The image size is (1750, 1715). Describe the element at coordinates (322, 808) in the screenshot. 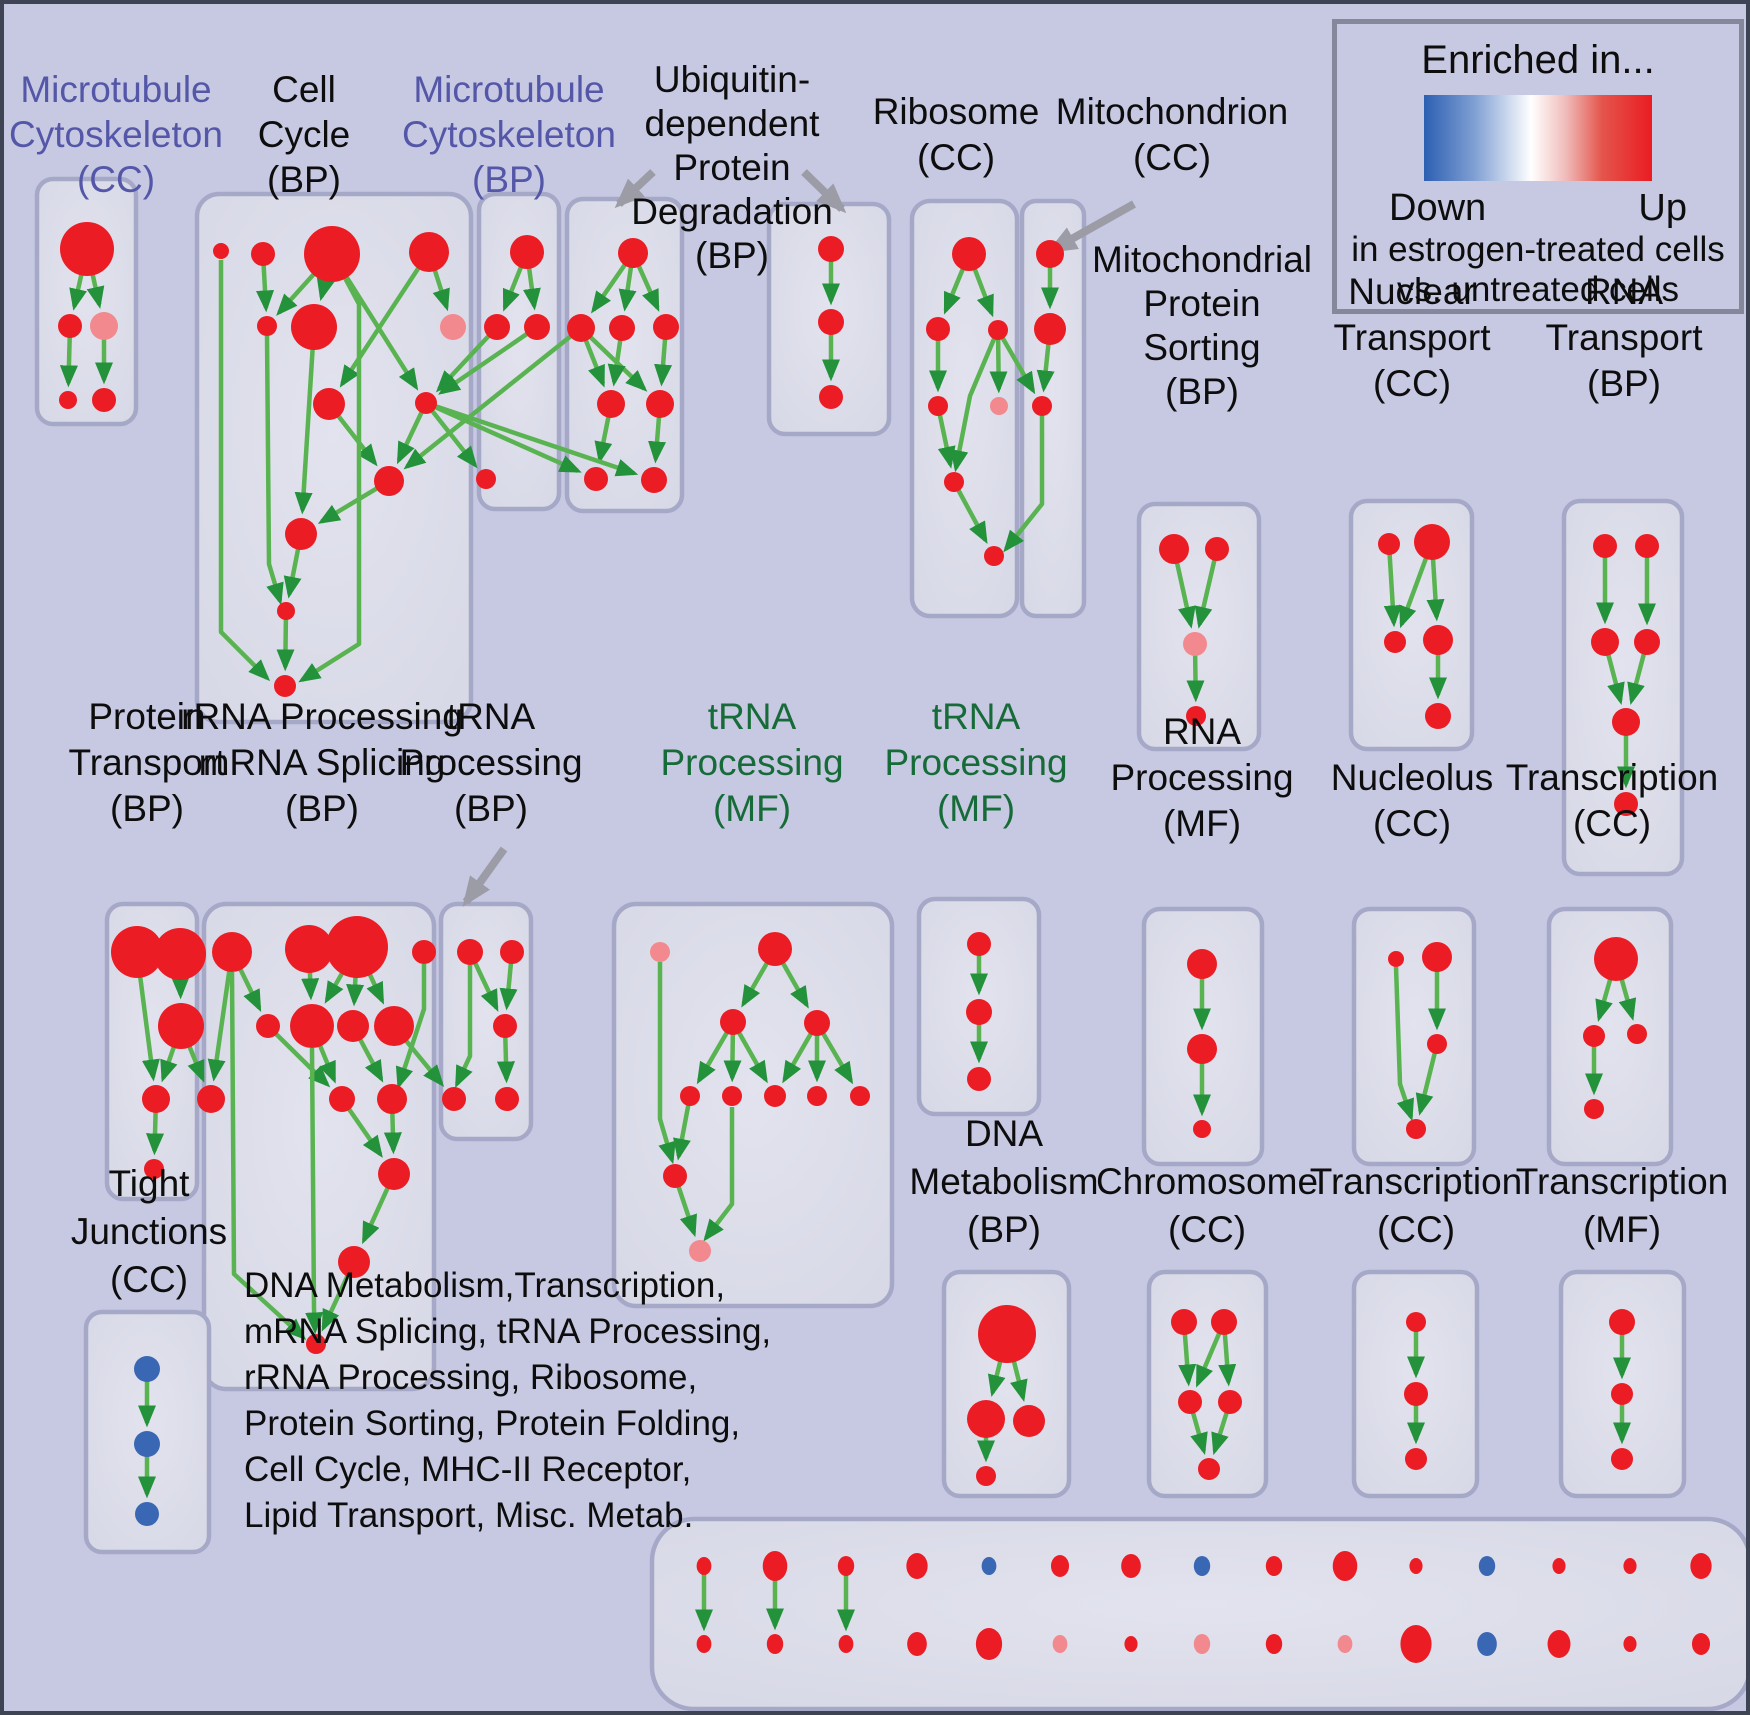

I see `label-rrna-processing-mrna-splicing-bp-line3: (BP)` at that location.